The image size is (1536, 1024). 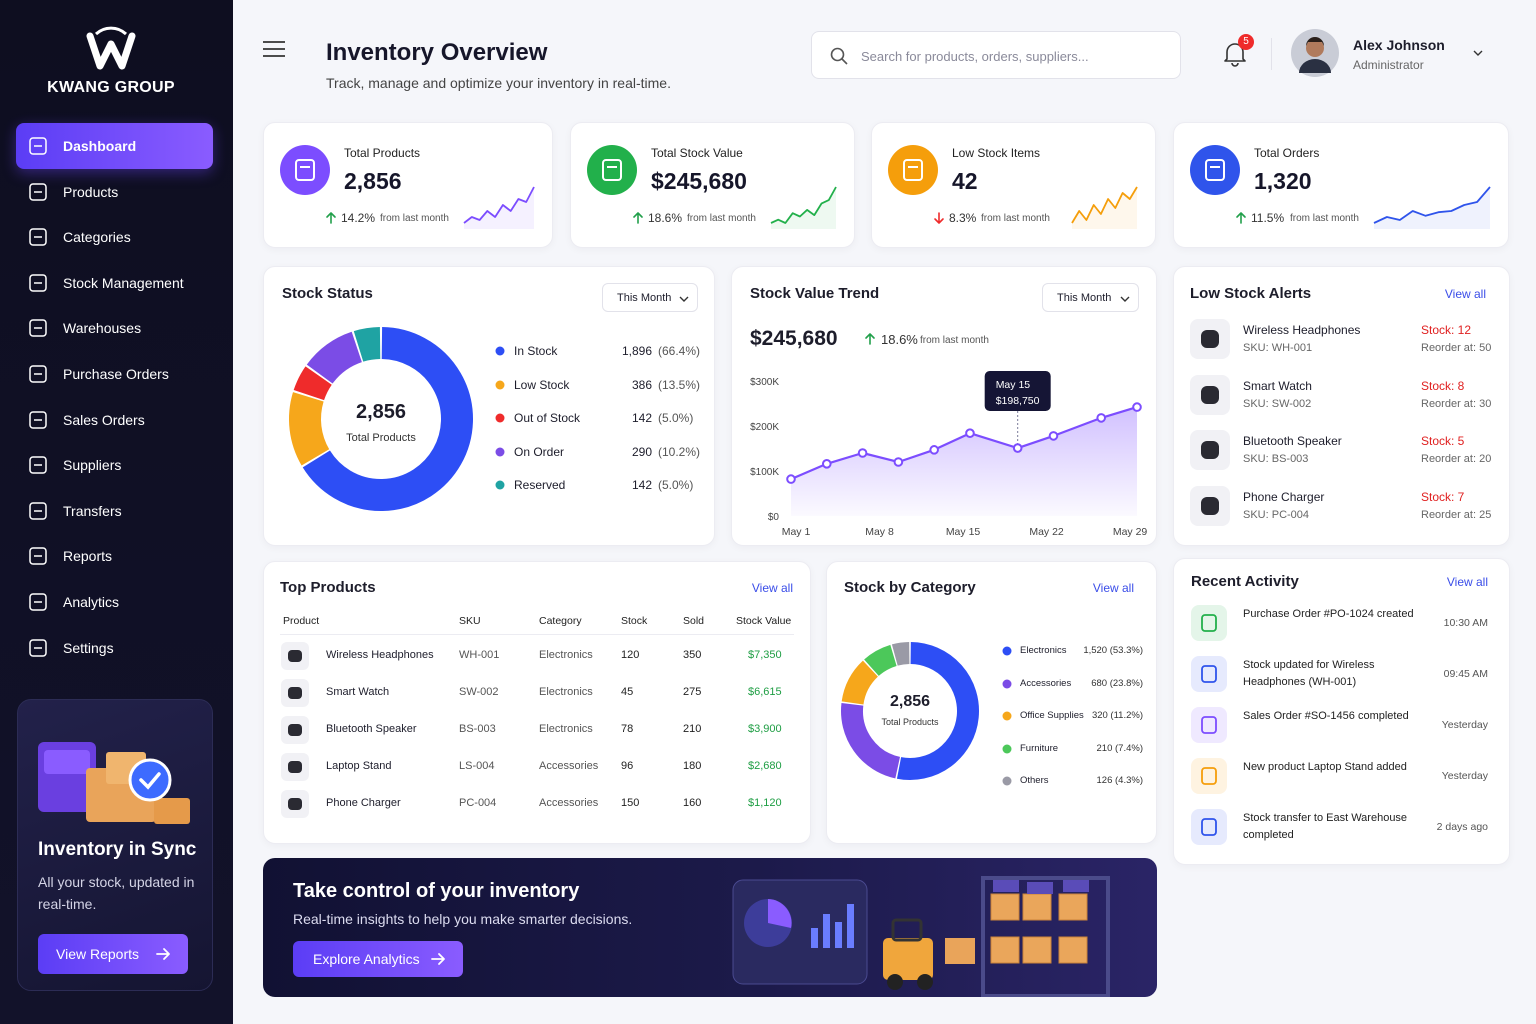 I want to click on table-cell: Accessories, so click(x=569, y=803).